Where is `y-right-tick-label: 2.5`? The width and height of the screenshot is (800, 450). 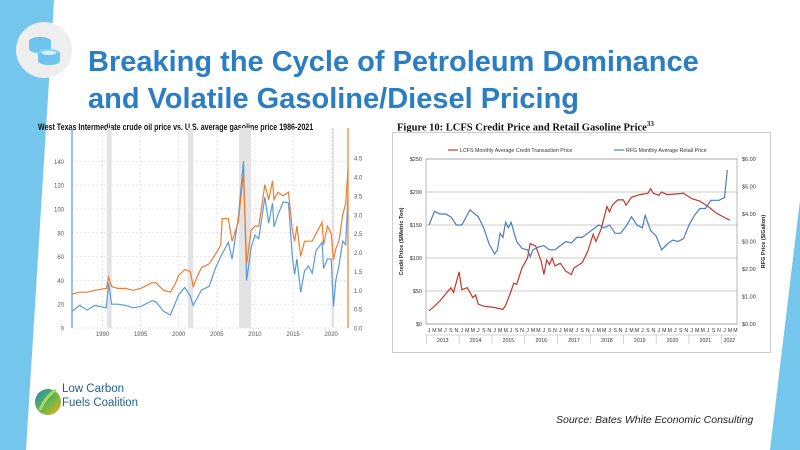
y-right-tick-label: 2.5 is located at coordinates (358, 235).